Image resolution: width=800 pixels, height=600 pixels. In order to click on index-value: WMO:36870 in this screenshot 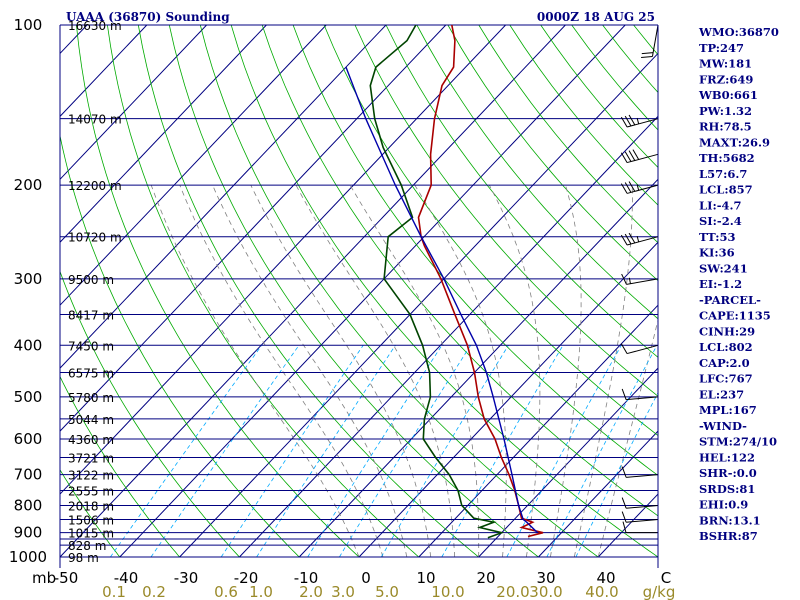, I will do `click(738, 32)`.